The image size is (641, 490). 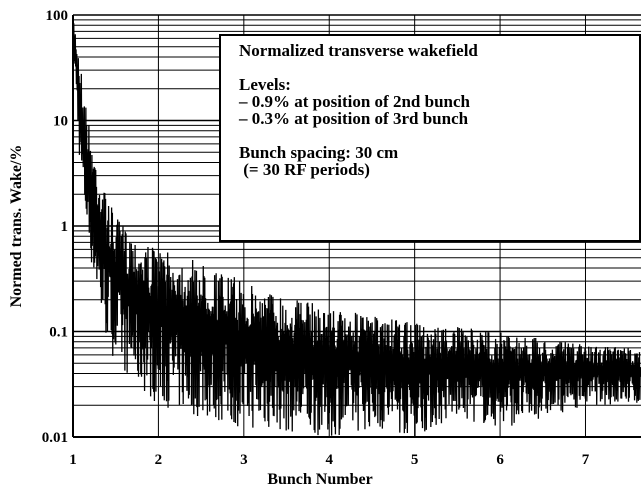 I want to click on x-tick-label: 1, so click(x=73, y=460).